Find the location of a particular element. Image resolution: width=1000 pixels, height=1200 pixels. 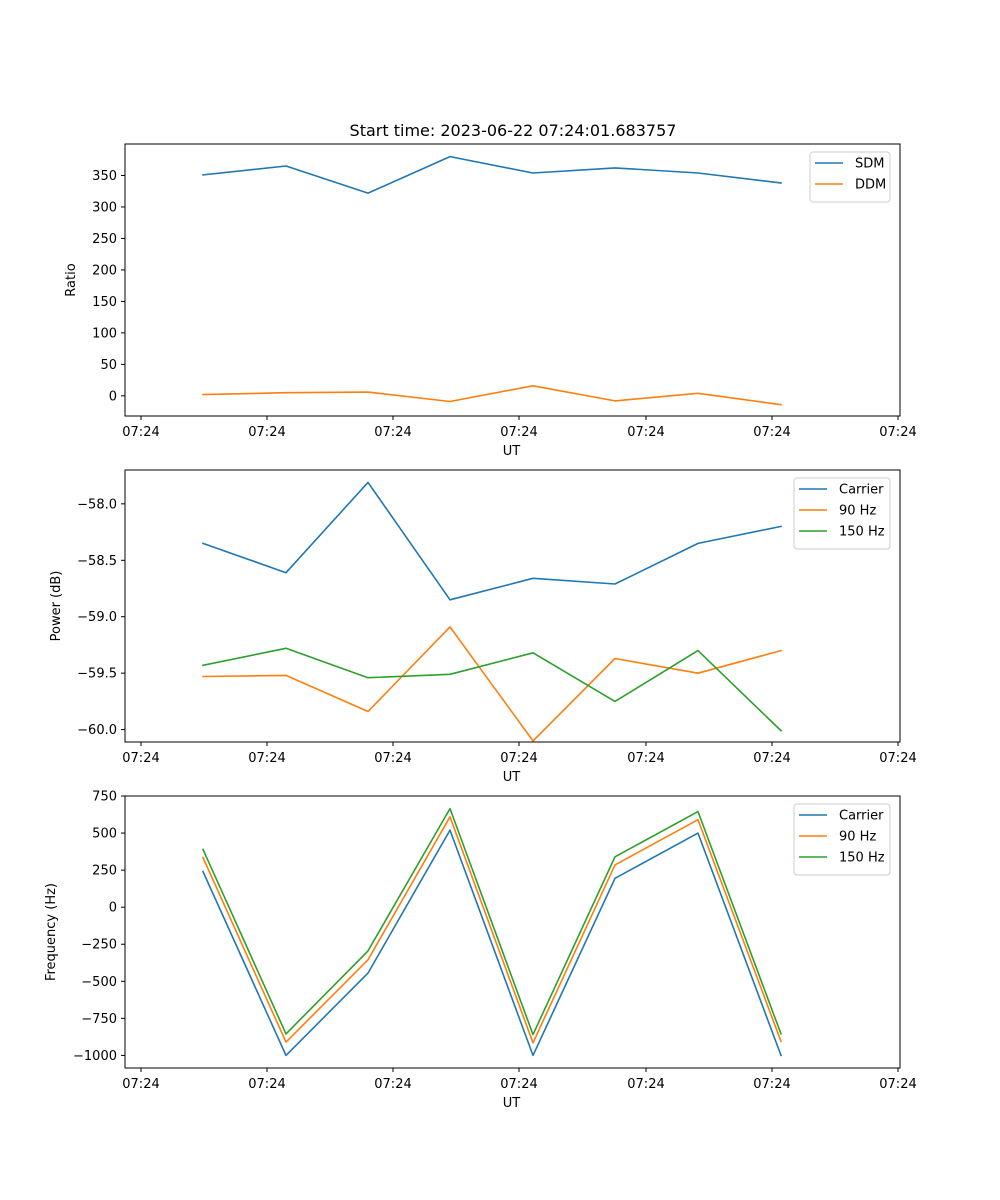

y-tick-label: −250 is located at coordinates (99, 945).